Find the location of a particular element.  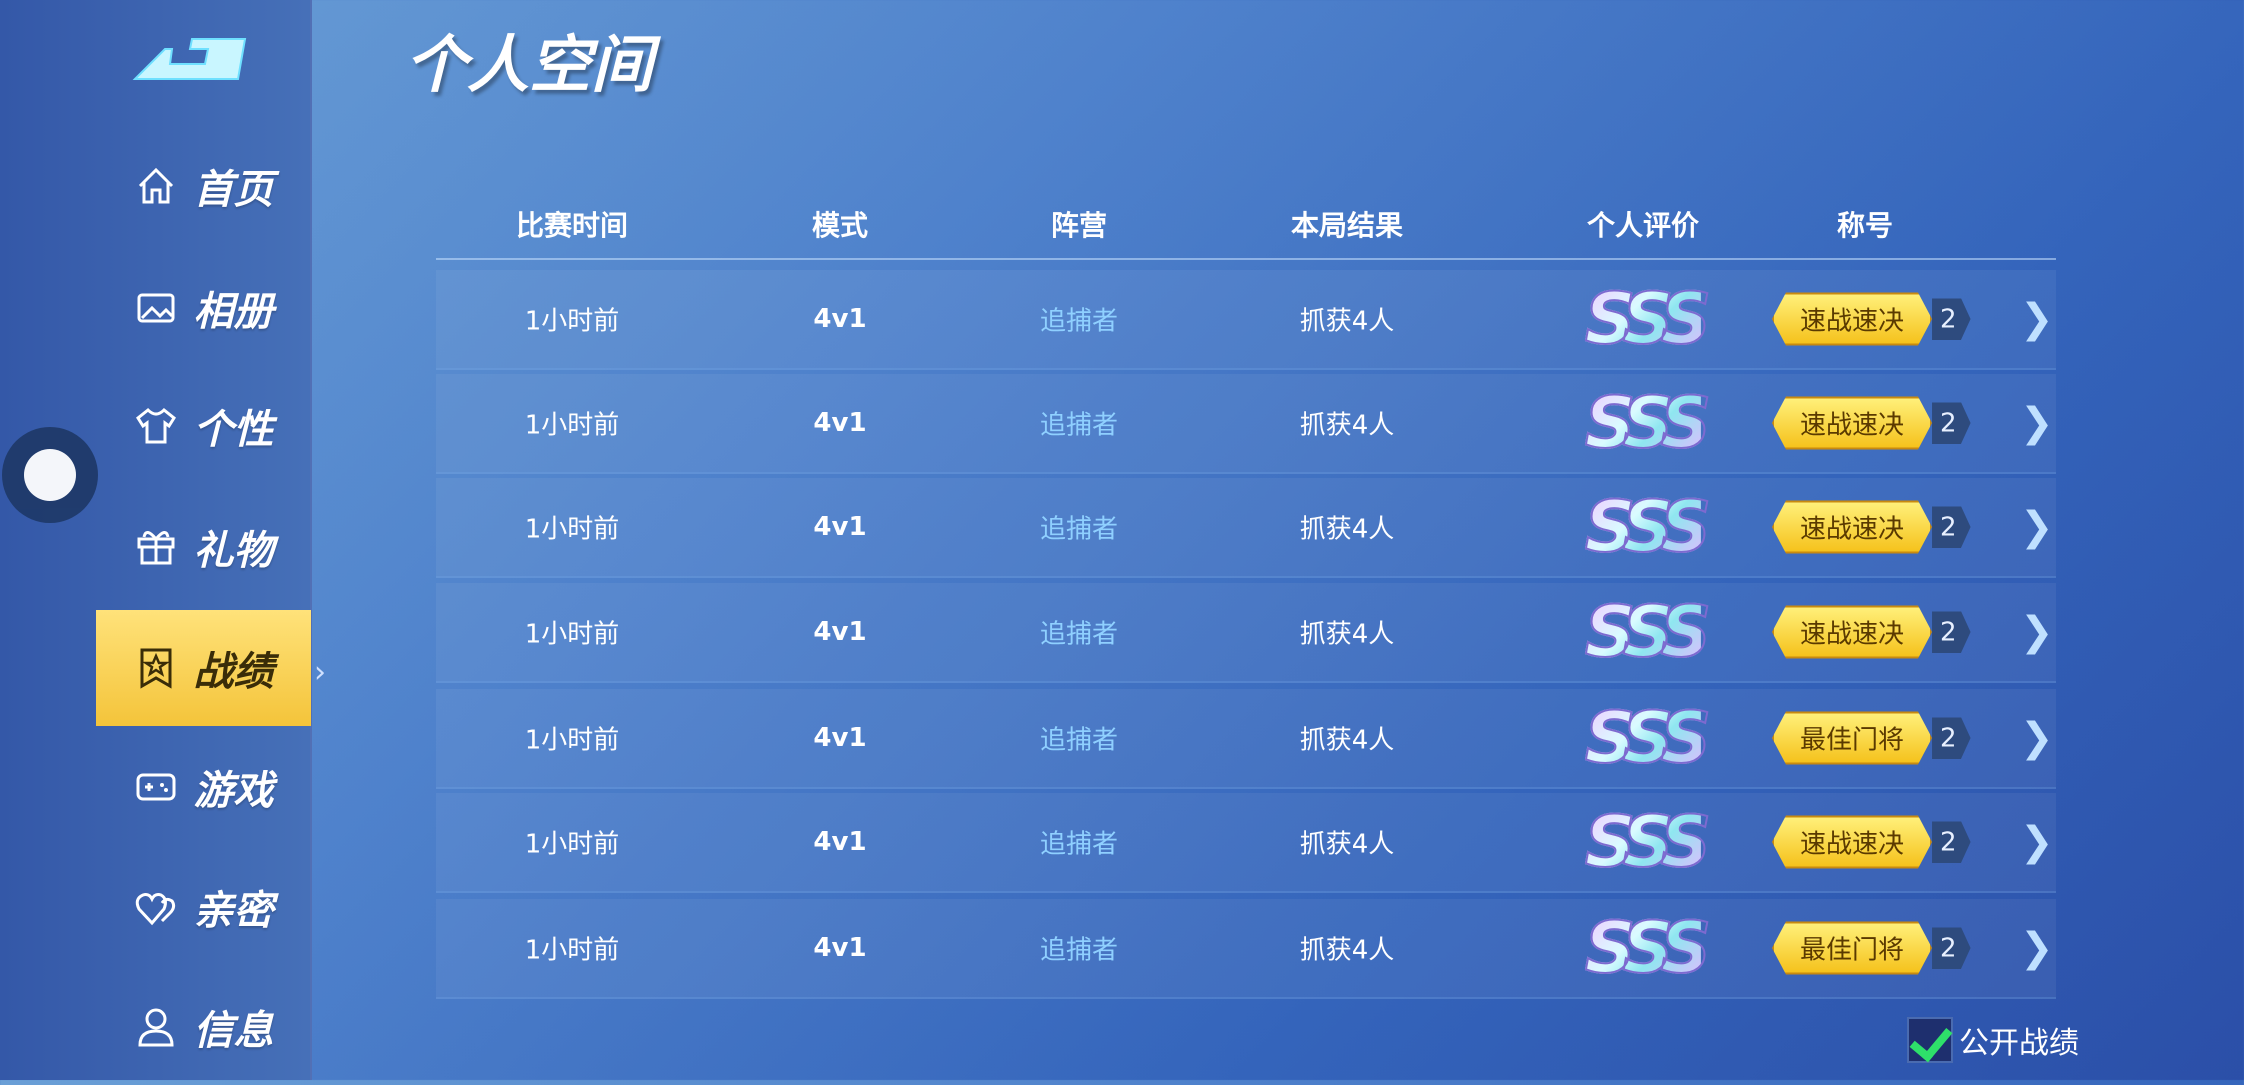

column-header: 个人评价 is located at coordinates (1643, 225).